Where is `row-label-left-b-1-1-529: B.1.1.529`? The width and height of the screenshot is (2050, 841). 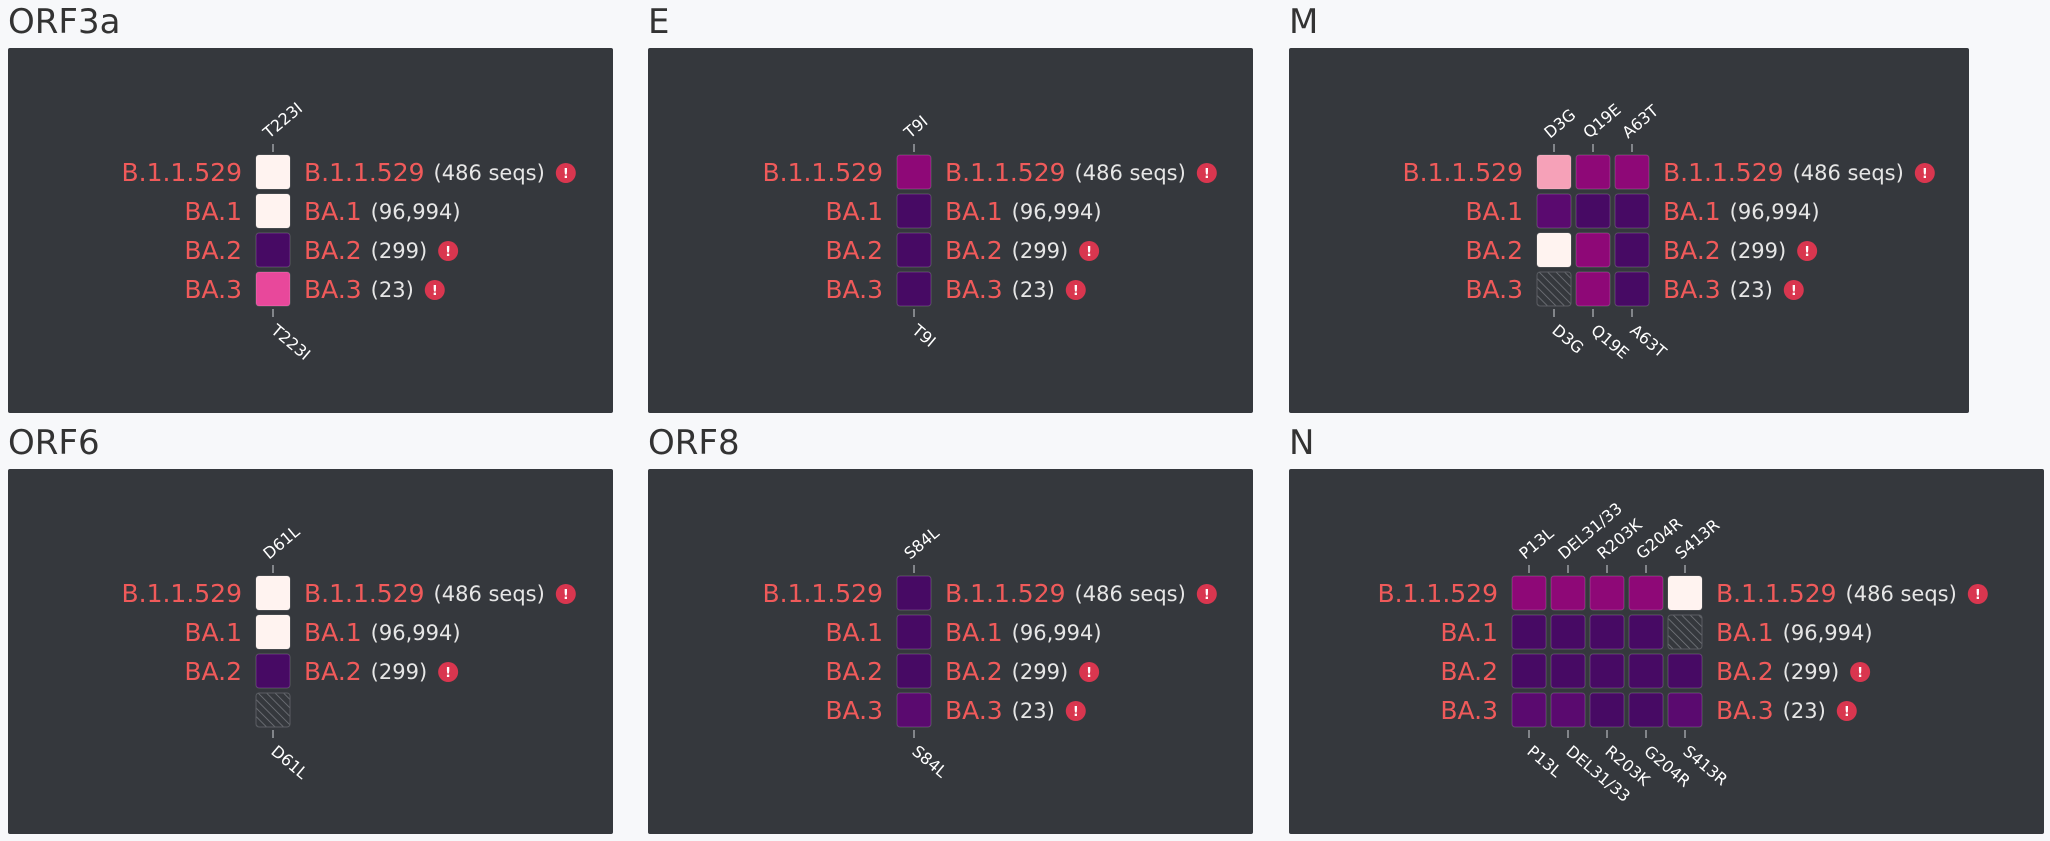
row-label-left-b-1-1-529: B.1.1.529 is located at coordinates (181, 172).